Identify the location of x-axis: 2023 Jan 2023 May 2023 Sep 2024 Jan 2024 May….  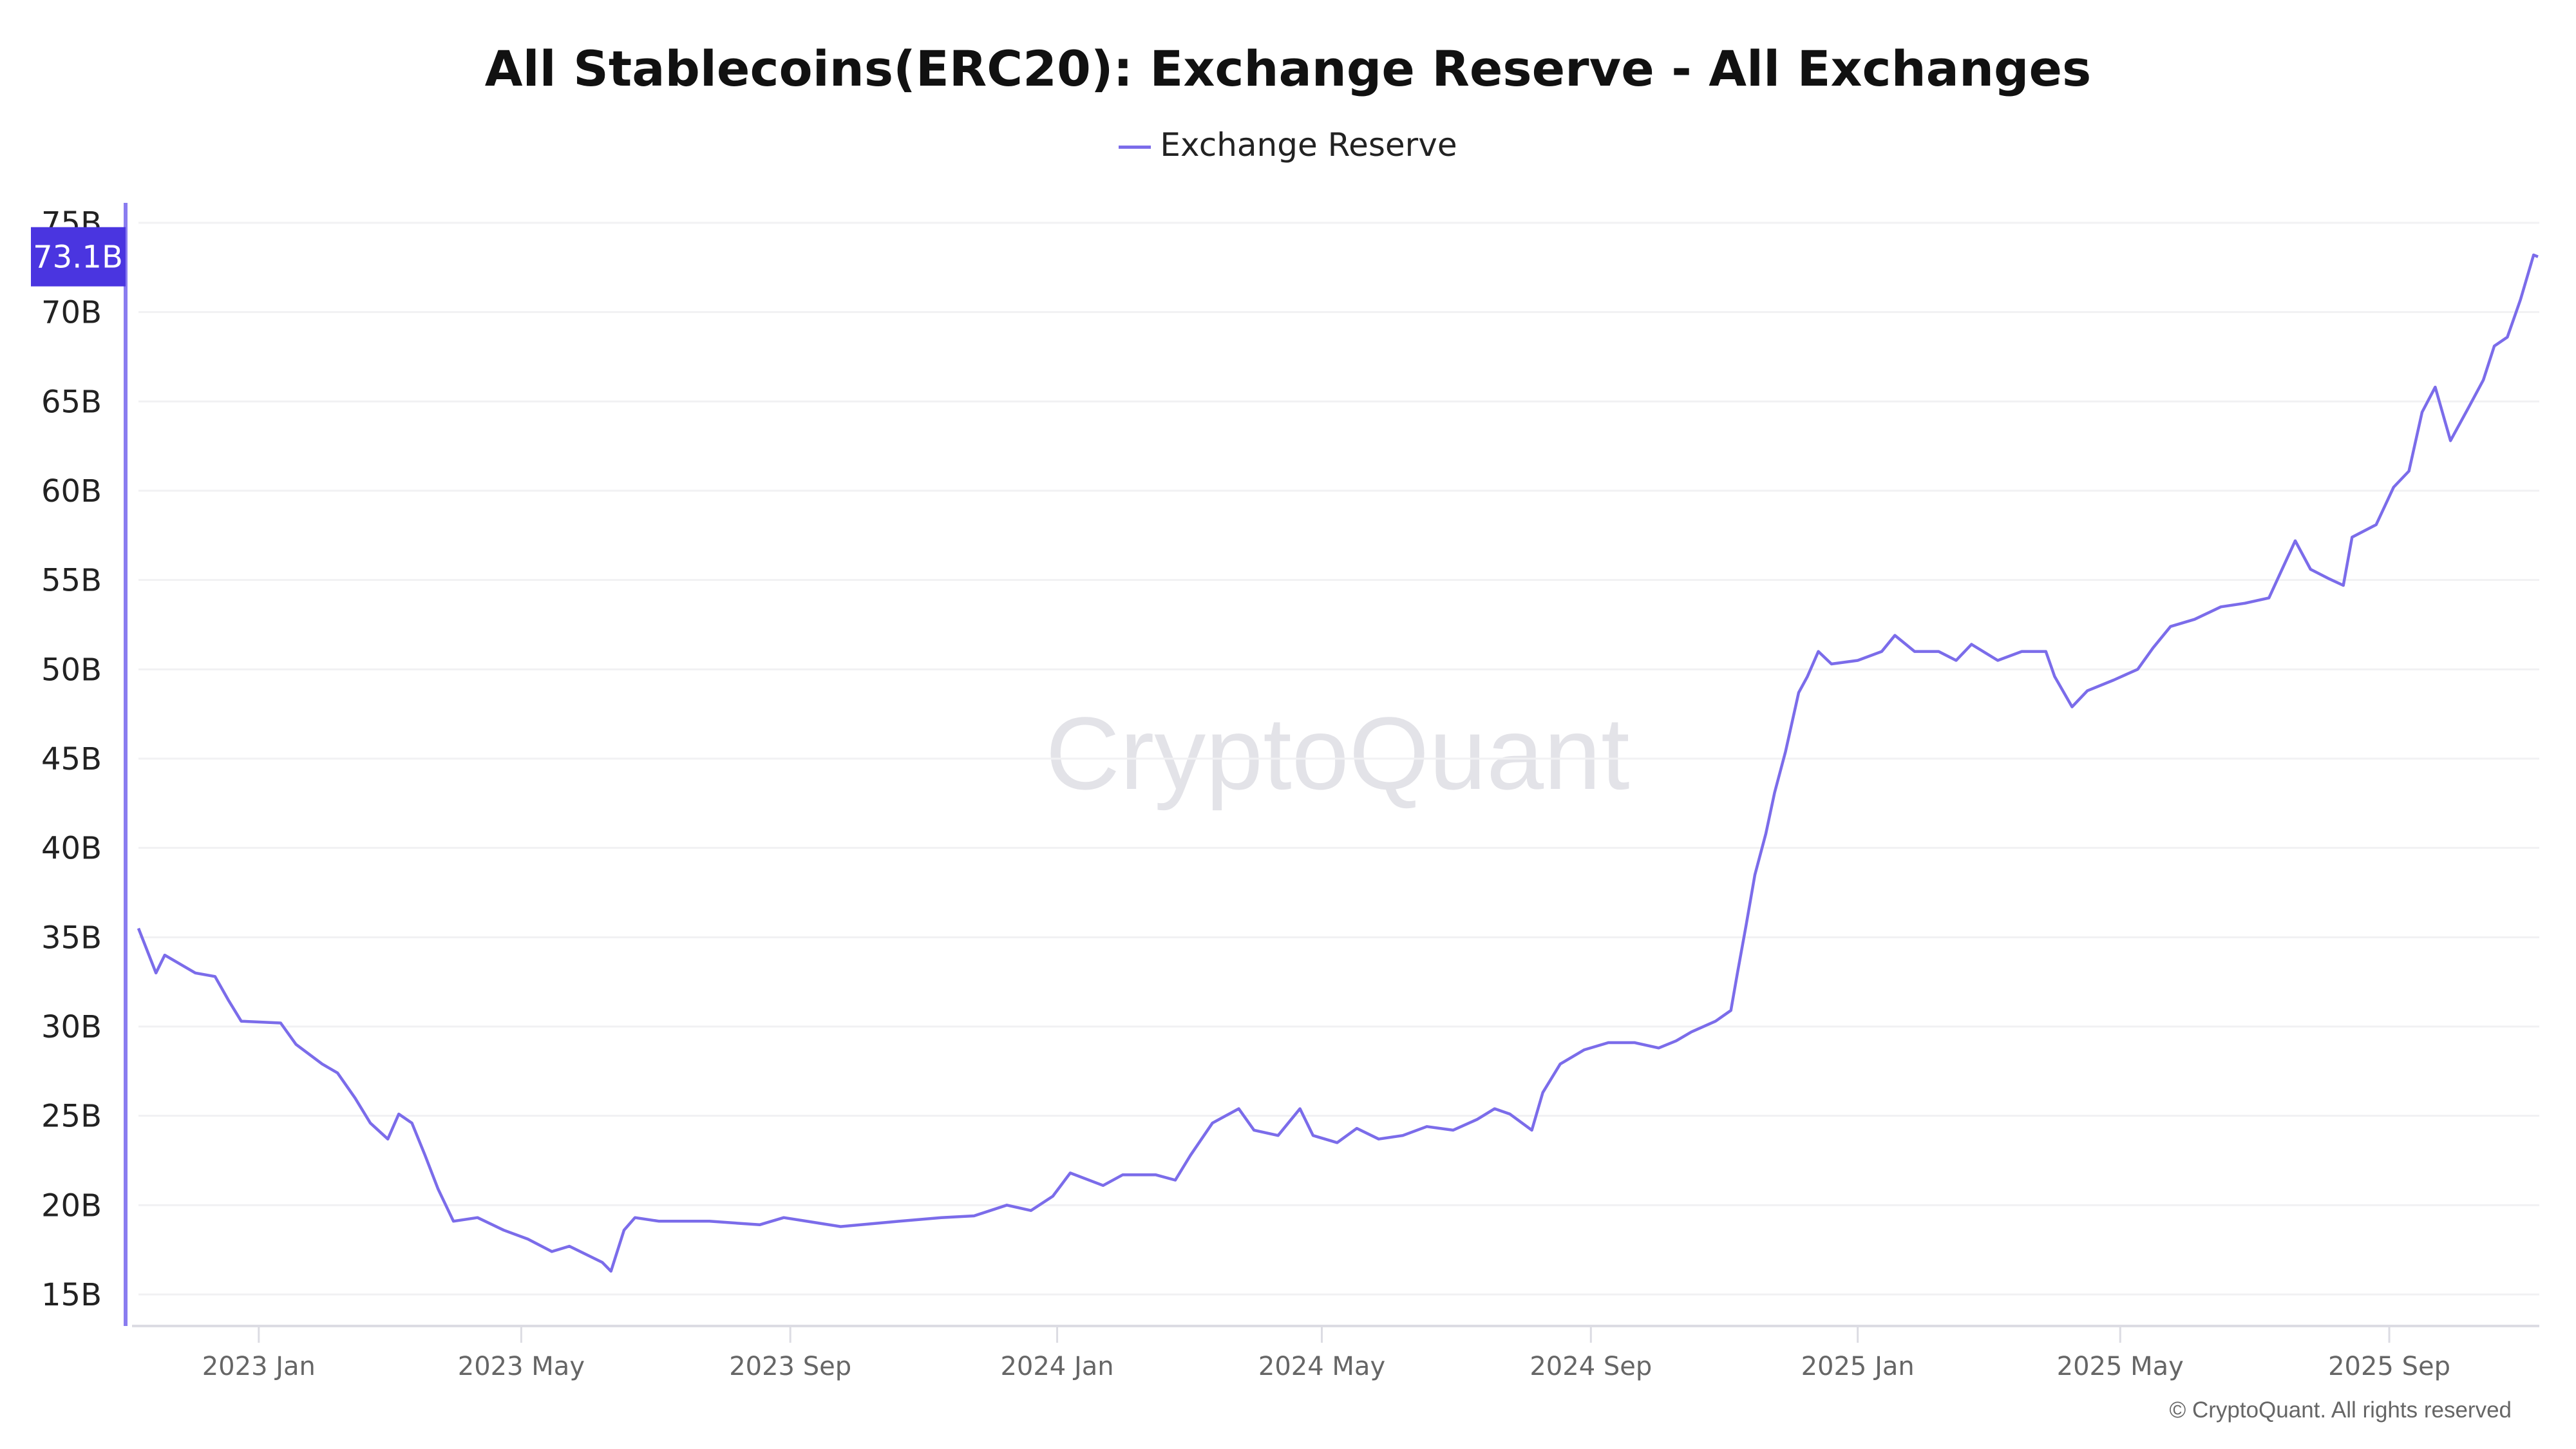
(1335, 1353).